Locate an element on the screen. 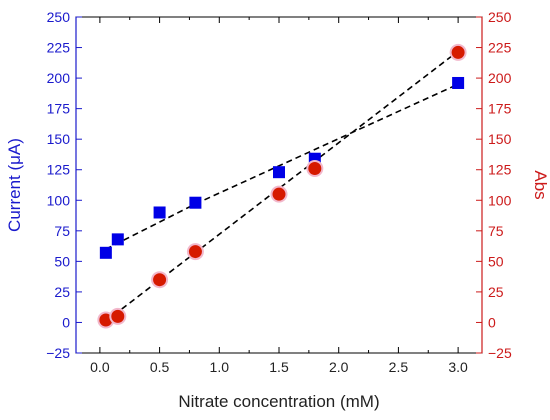 The width and height of the screenshot is (550, 420). right-y-tick-label: 25 is located at coordinates (496, 292).